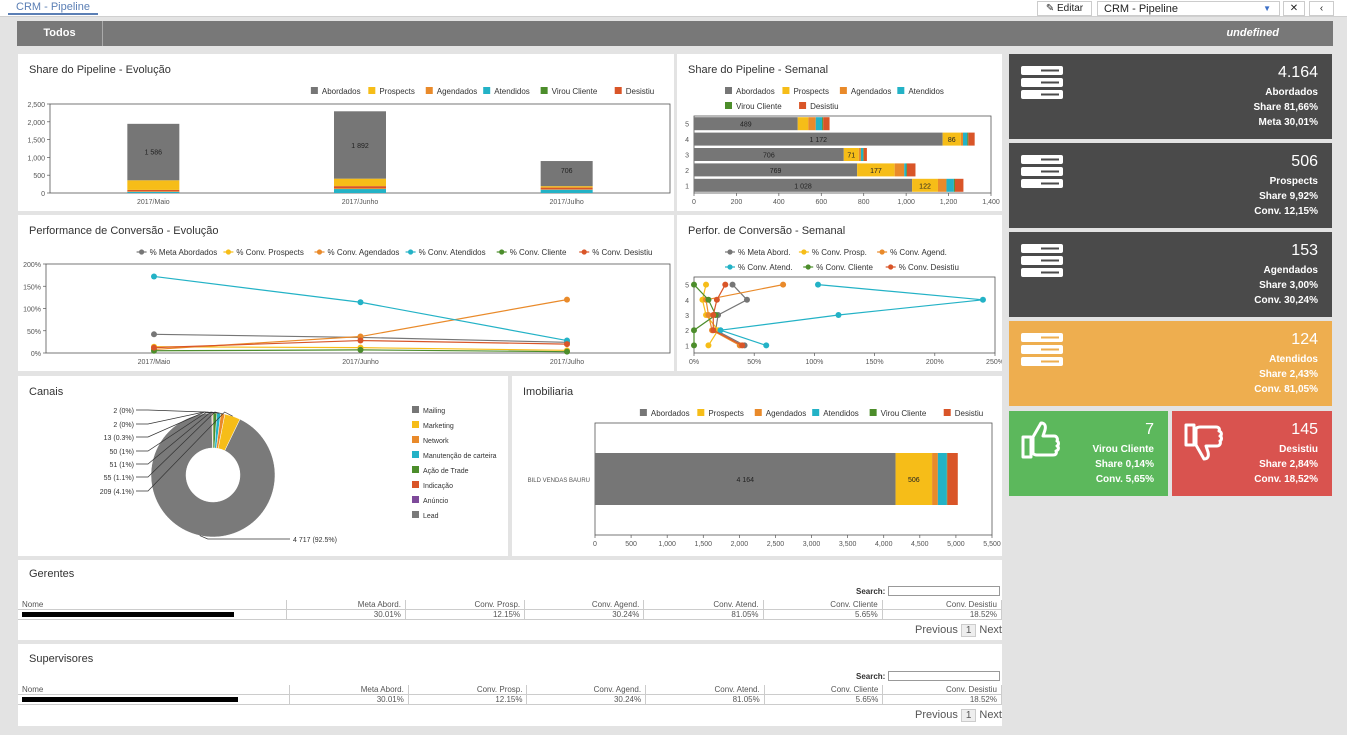  Describe the element at coordinates (1293, 181) in the screenshot. I see `kpi-label: Prospects` at that location.